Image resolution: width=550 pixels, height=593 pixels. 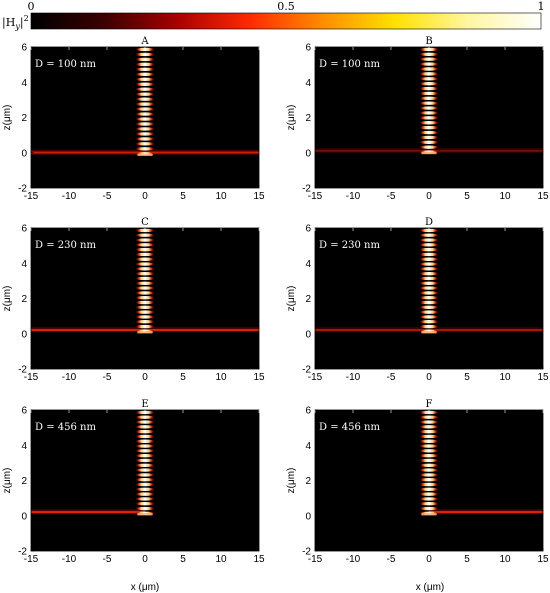 What do you see at coordinates (291, 481) in the screenshot?
I see `y-axis-label: z(μm)` at bounding box center [291, 481].